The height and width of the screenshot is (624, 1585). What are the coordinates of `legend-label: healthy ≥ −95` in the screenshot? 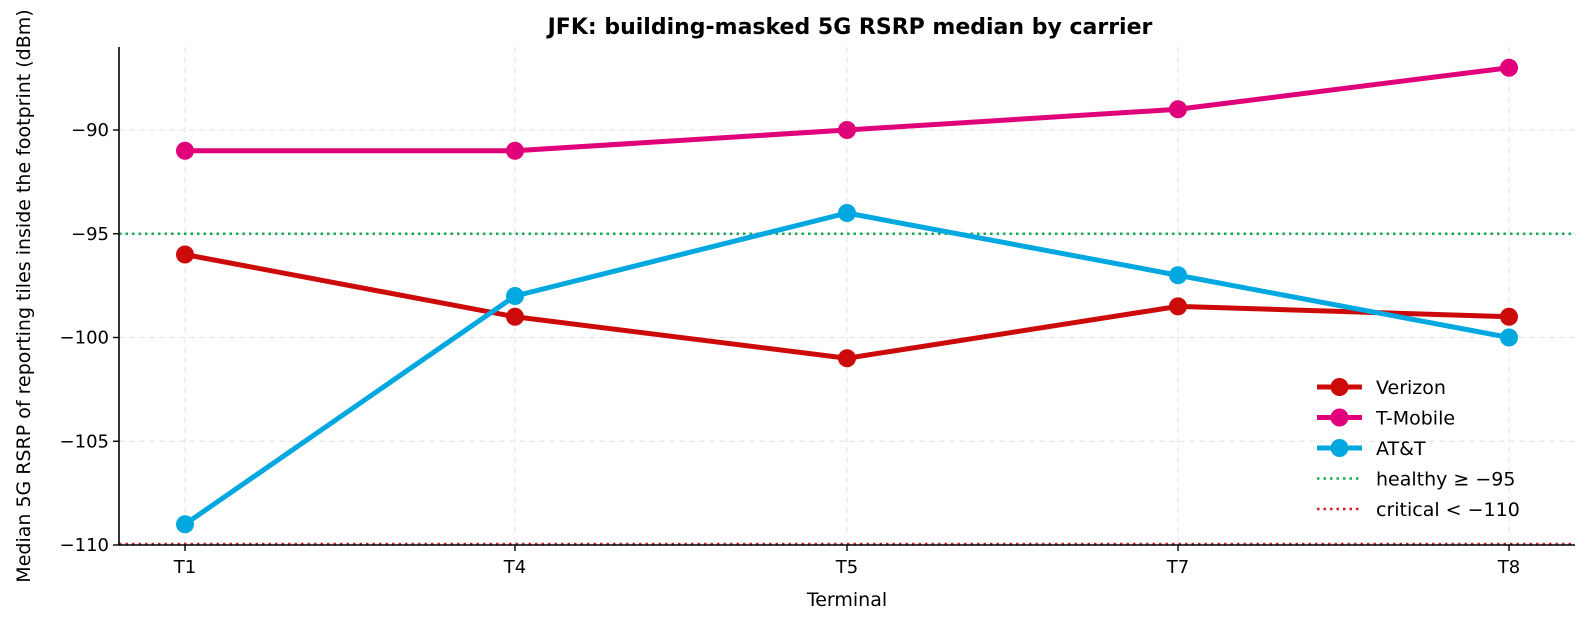 It's located at (1446, 480).